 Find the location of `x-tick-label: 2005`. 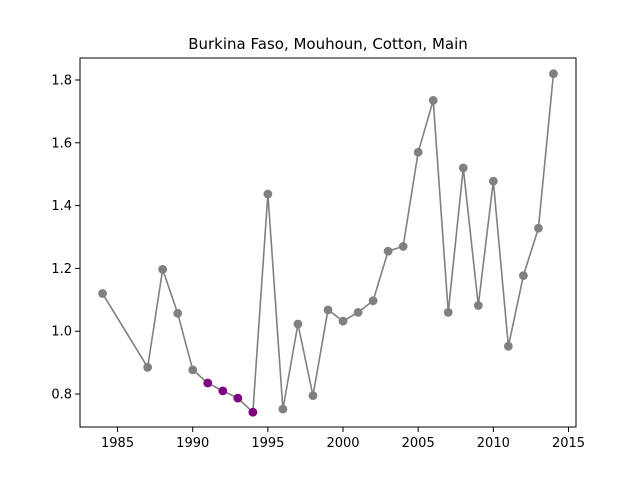

x-tick-label: 2005 is located at coordinates (418, 443).